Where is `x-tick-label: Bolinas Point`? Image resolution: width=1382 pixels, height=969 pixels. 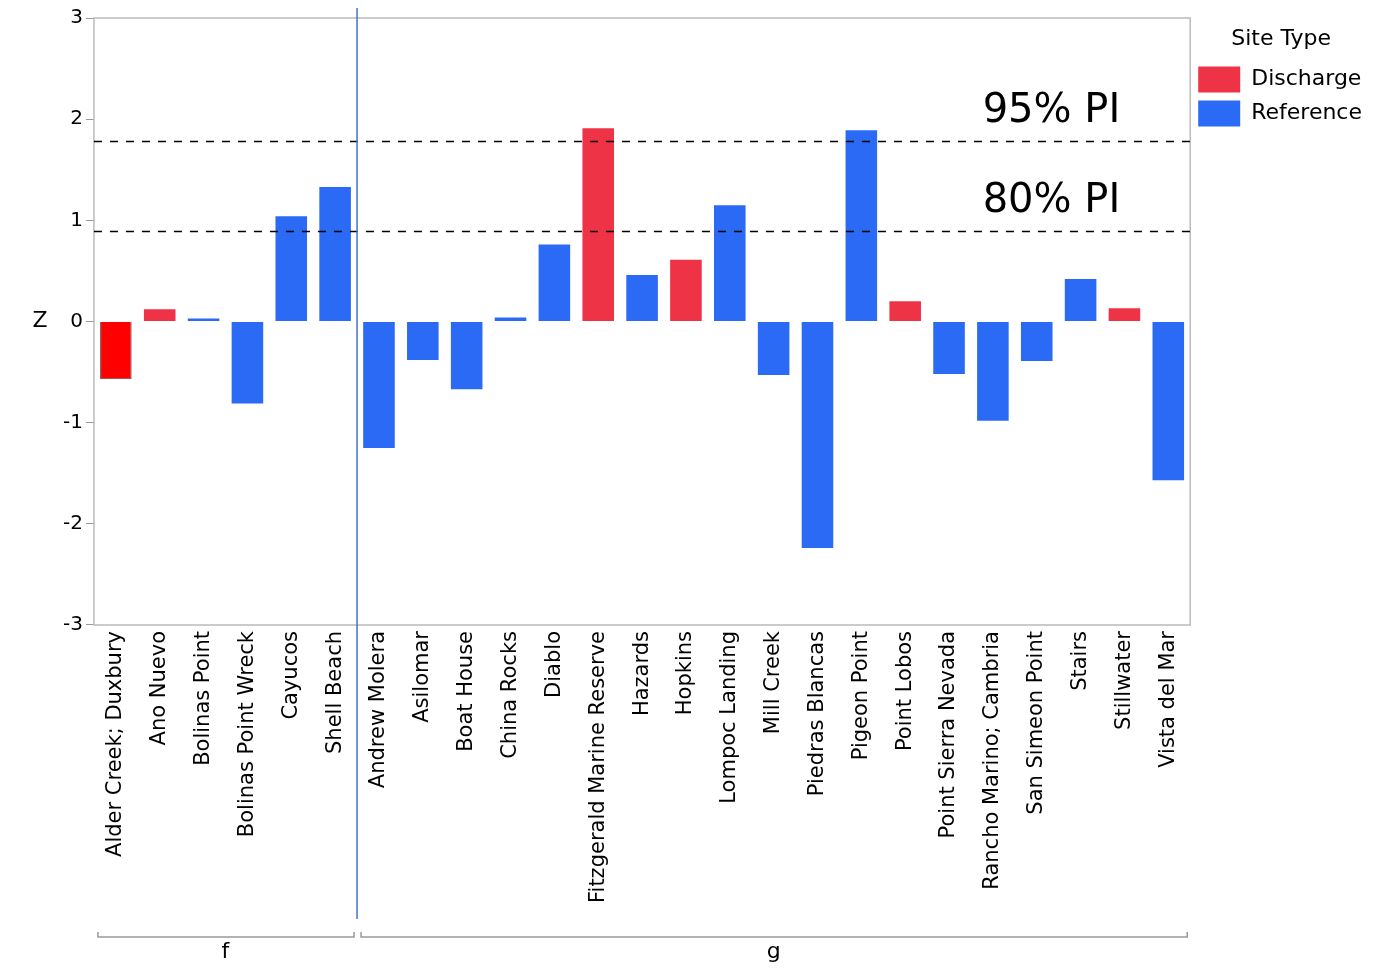 x-tick-label: Bolinas Point is located at coordinates (202, 698).